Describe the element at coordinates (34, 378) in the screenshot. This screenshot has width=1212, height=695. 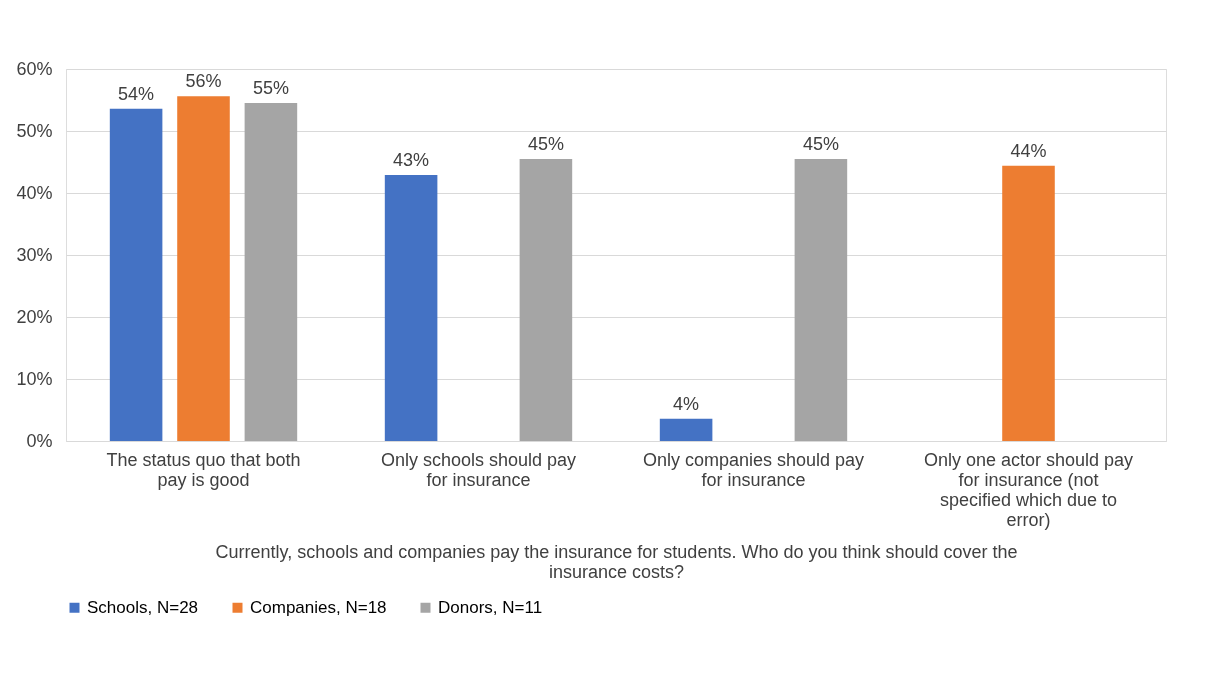
I see `y-tick-label: 10%` at that location.